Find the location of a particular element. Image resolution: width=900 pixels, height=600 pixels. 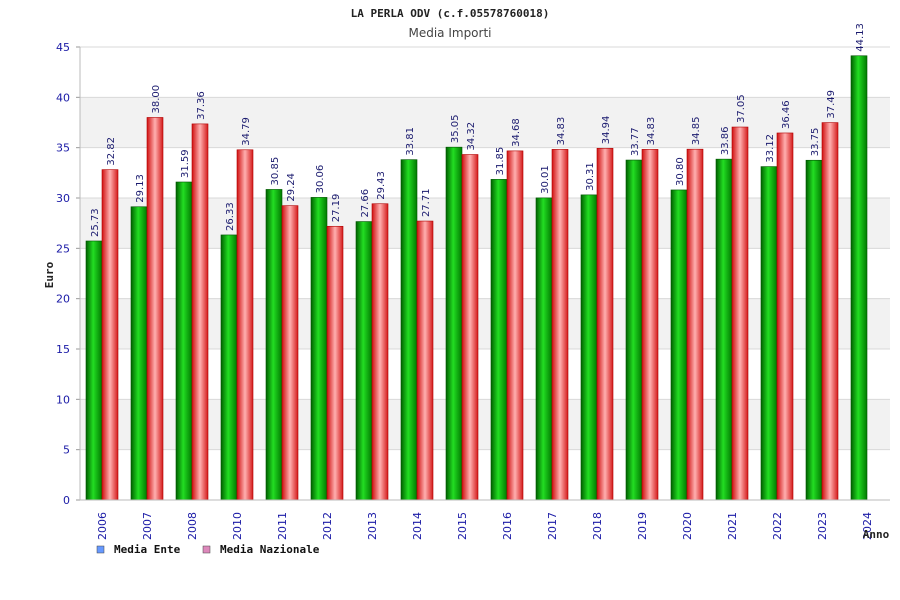

x-tick-label-2017: 2017 is located at coordinates (552, 526).